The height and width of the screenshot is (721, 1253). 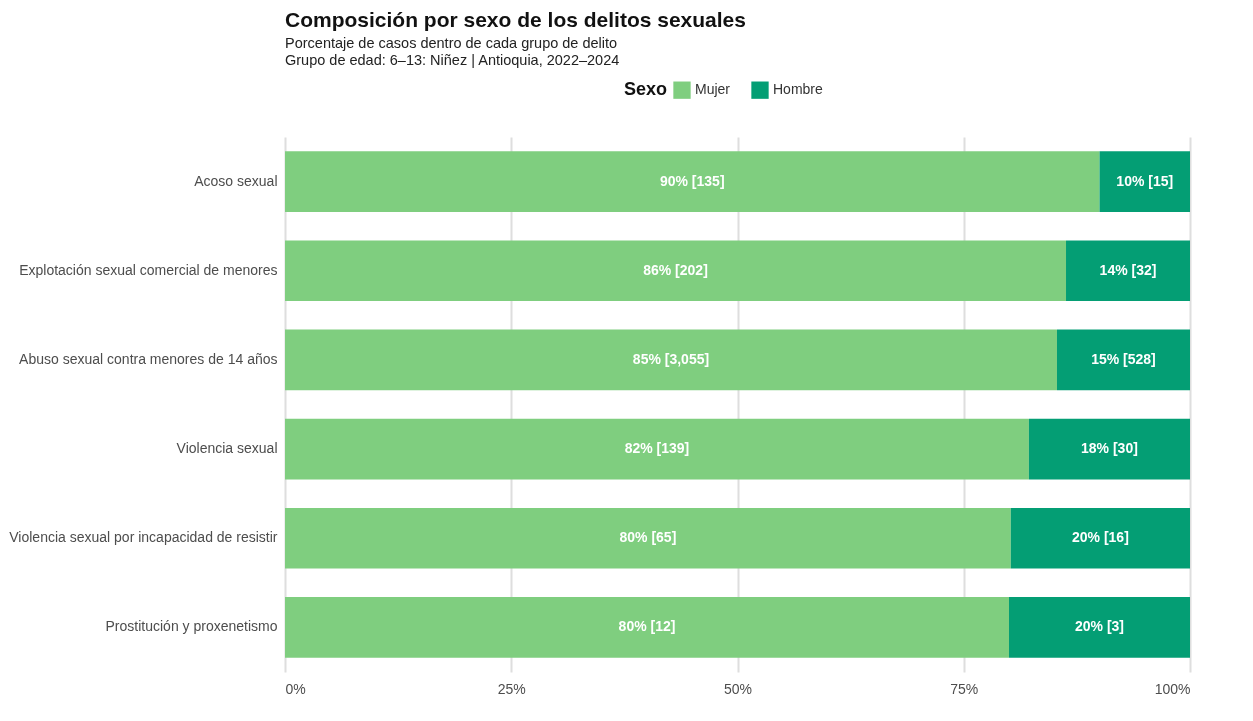 I want to click on x-tick-label: 75%, so click(x=964, y=688).